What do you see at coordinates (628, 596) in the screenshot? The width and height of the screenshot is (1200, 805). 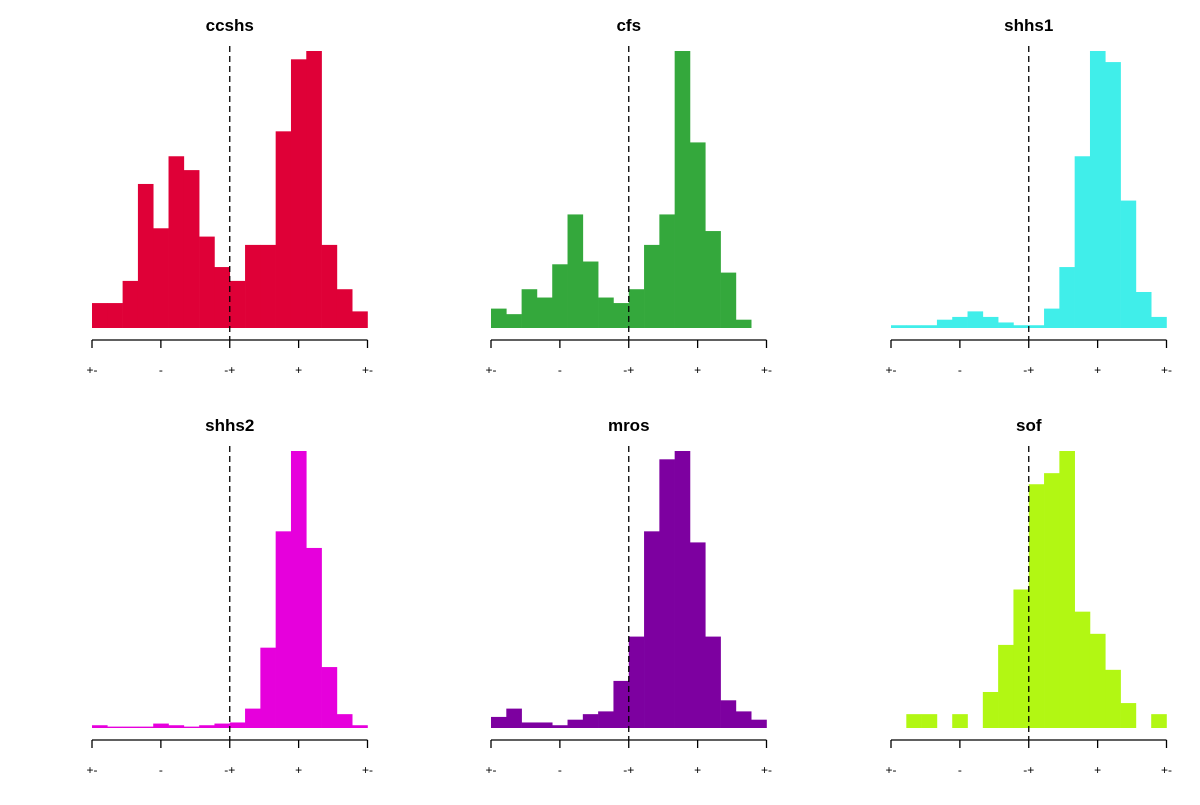 I see `panel-mros: mros +- - -+ + +-` at bounding box center [628, 596].